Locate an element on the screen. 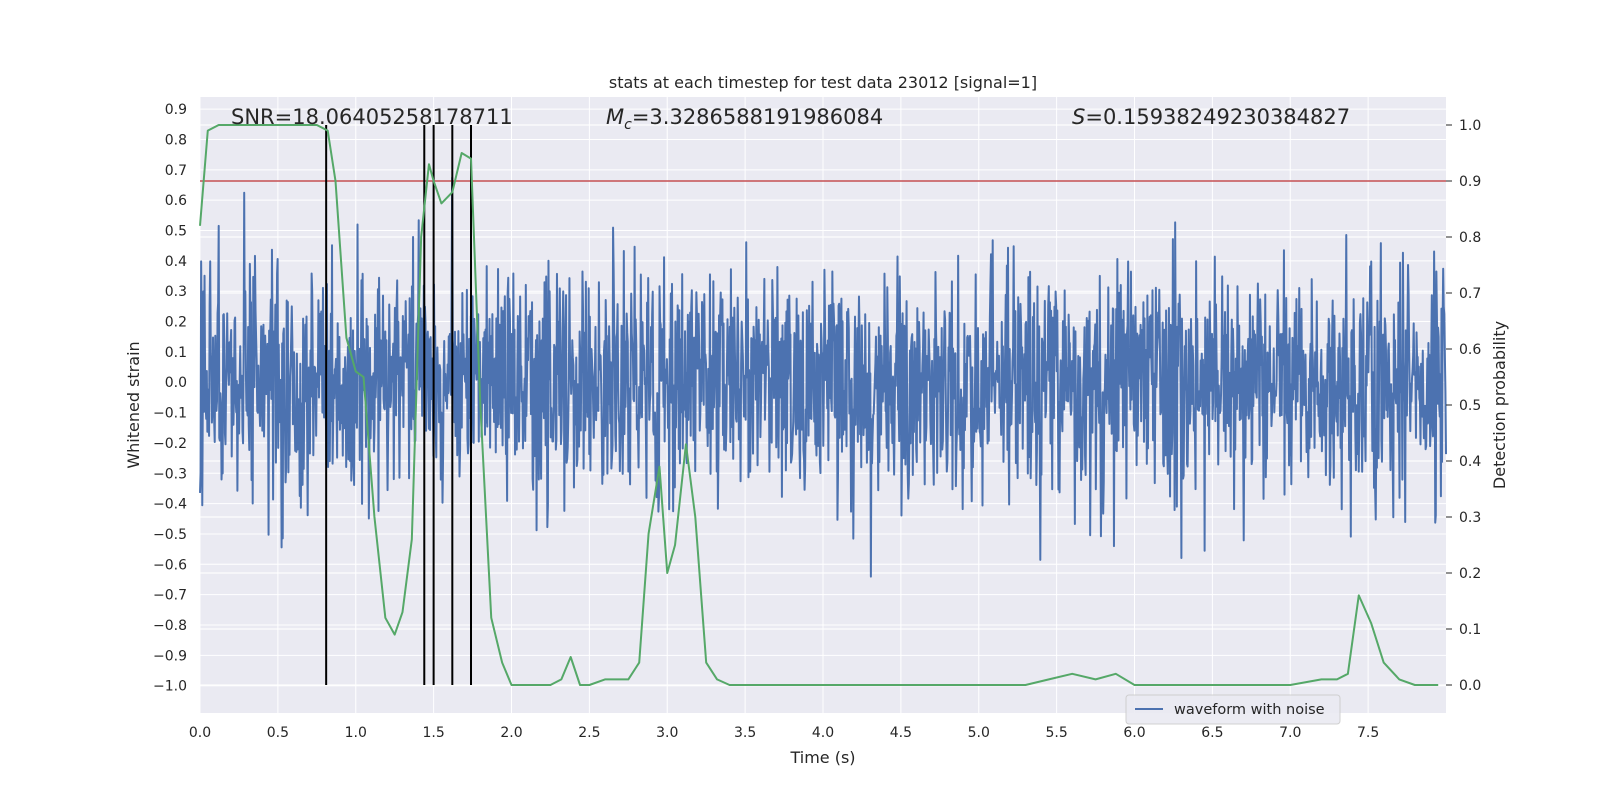  x-tick-label: 6.0 is located at coordinates (1134, 733).